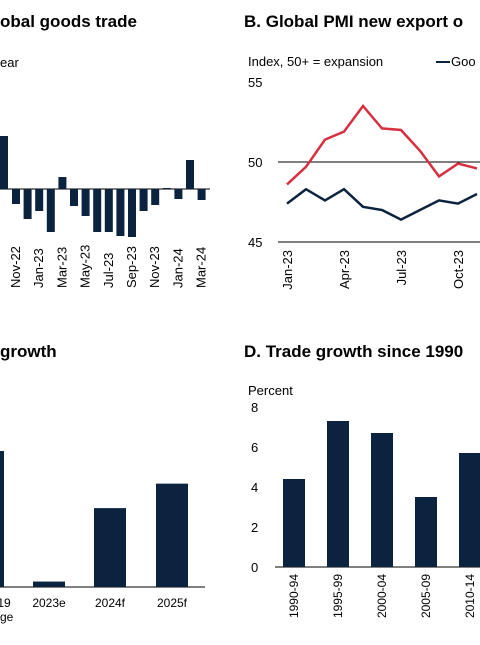  What do you see at coordinates (382, 204) in the screenshot?
I see `series-line-navy` at bounding box center [382, 204].